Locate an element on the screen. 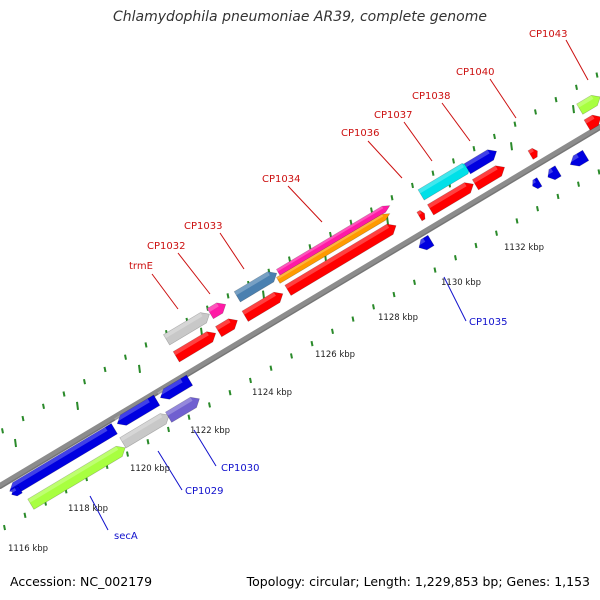 The height and width of the screenshot is (600, 600). kbp-label: 1124 kbp is located at coordinates (272, 393).